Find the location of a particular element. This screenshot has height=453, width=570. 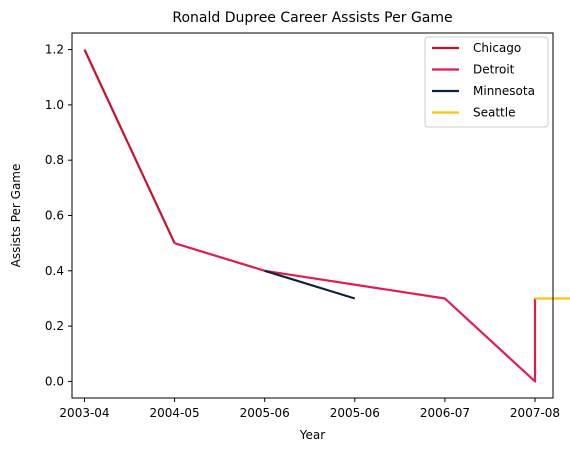

y-tick-label: 0.6 is located at coordinates (54, 216).